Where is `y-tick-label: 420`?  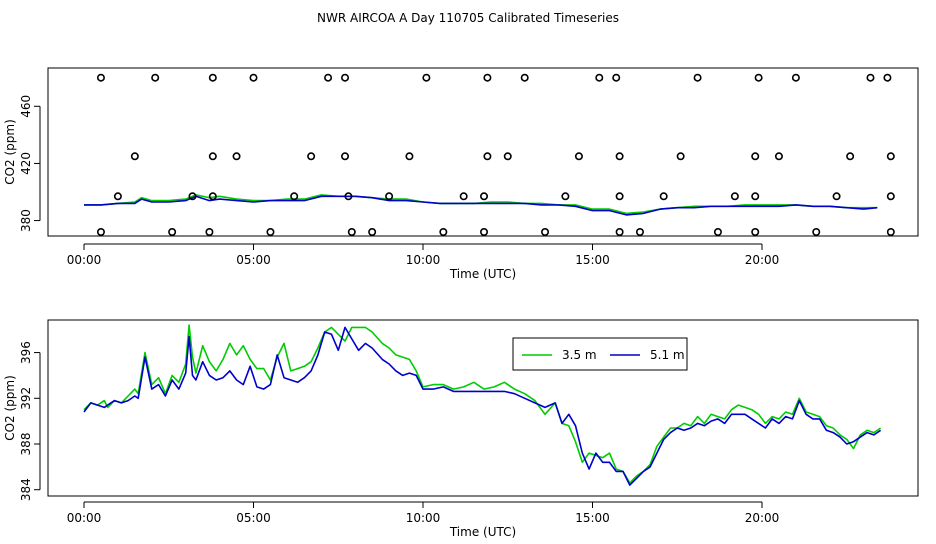
y-tick-label: 420 is located at coordinates (26, 163).